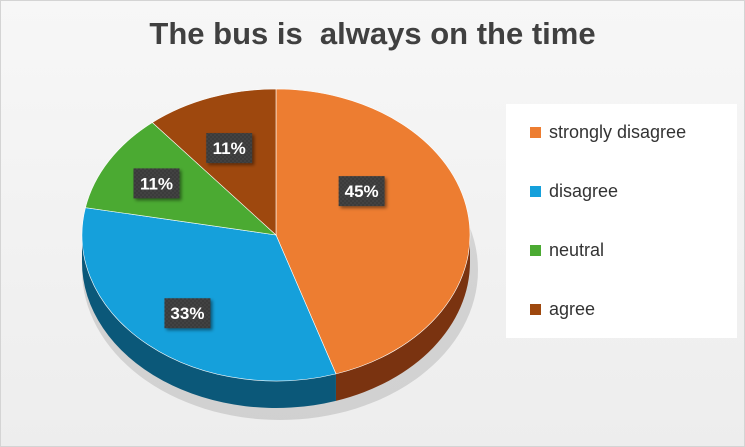 The width and height of the screenshot is (745, 447). I want to click on legend-item-neutral: neutral, so click(567, 250).